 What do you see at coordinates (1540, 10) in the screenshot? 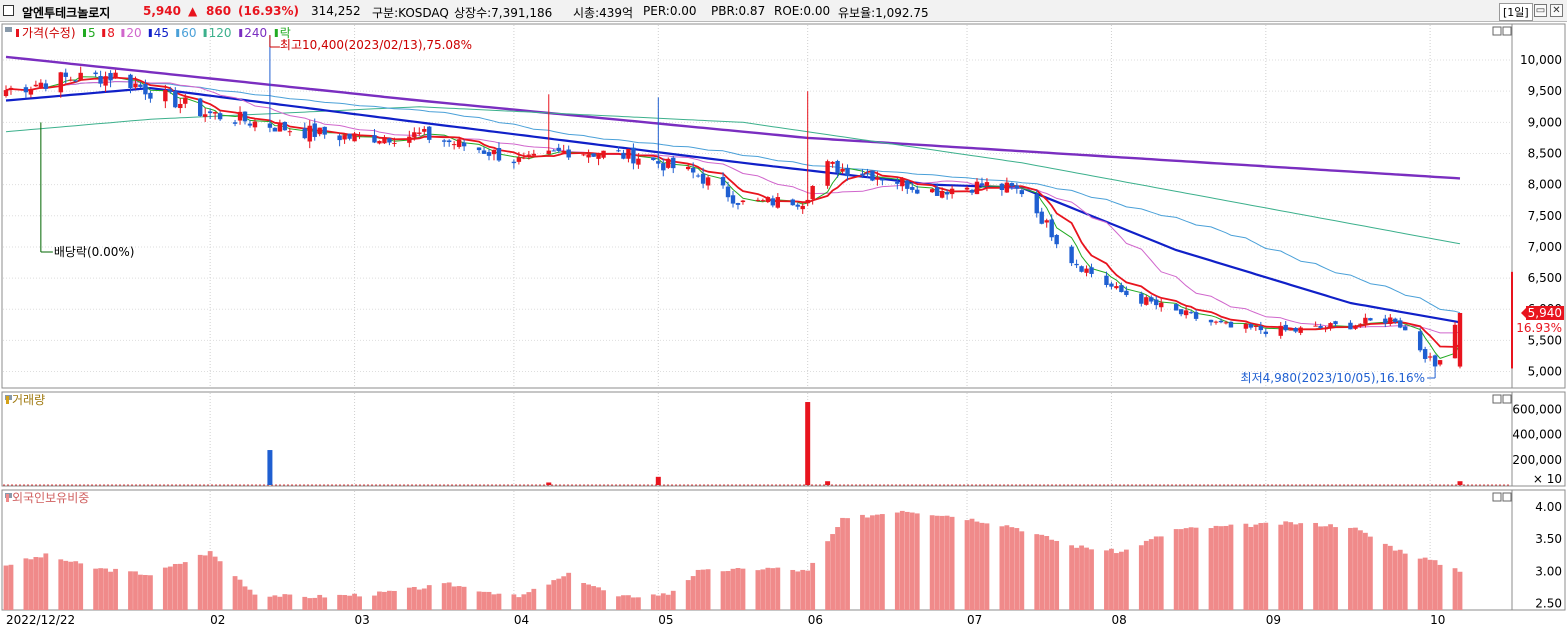
I see `restore-button: ▭` at bounding box center [1540, 10].